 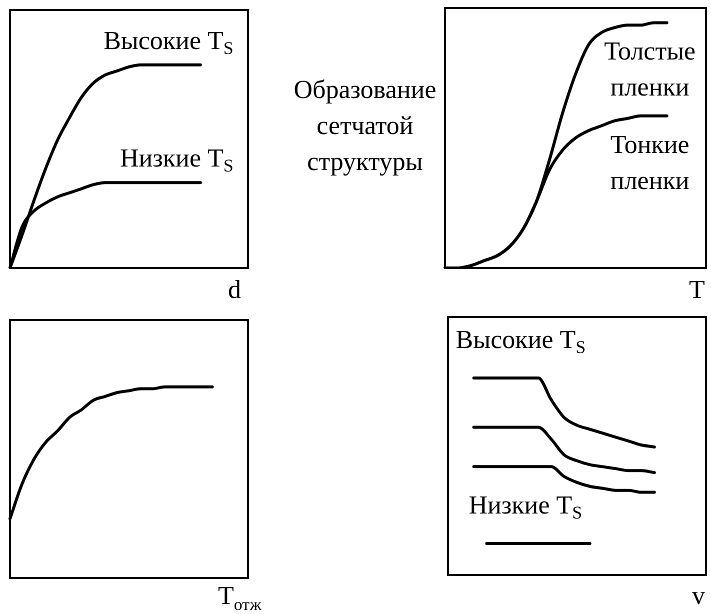 What do you see at coordinates (697, 289) in the screenshot?
I see `x-axis-title: T` at bounding box center [697, 289].